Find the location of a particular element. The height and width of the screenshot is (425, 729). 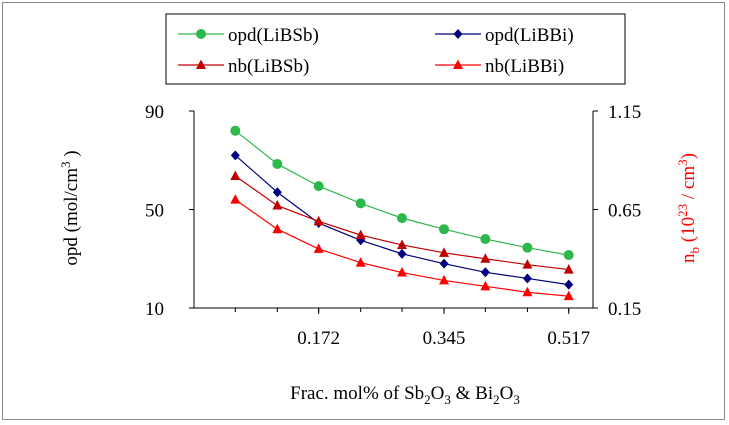

y-right-tick-label: 1.15 is located at coordinates (624, 112).